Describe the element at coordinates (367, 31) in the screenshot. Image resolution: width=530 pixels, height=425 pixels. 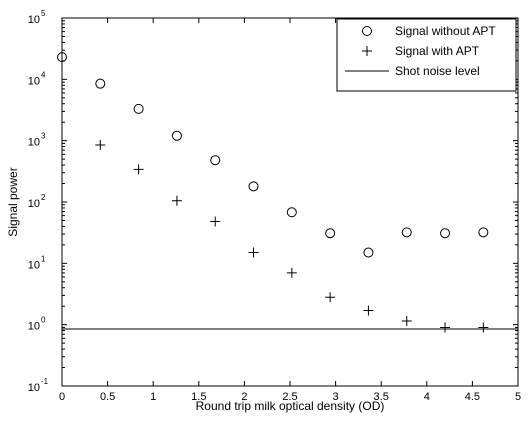
I see `legend-marker-circle` at that location.